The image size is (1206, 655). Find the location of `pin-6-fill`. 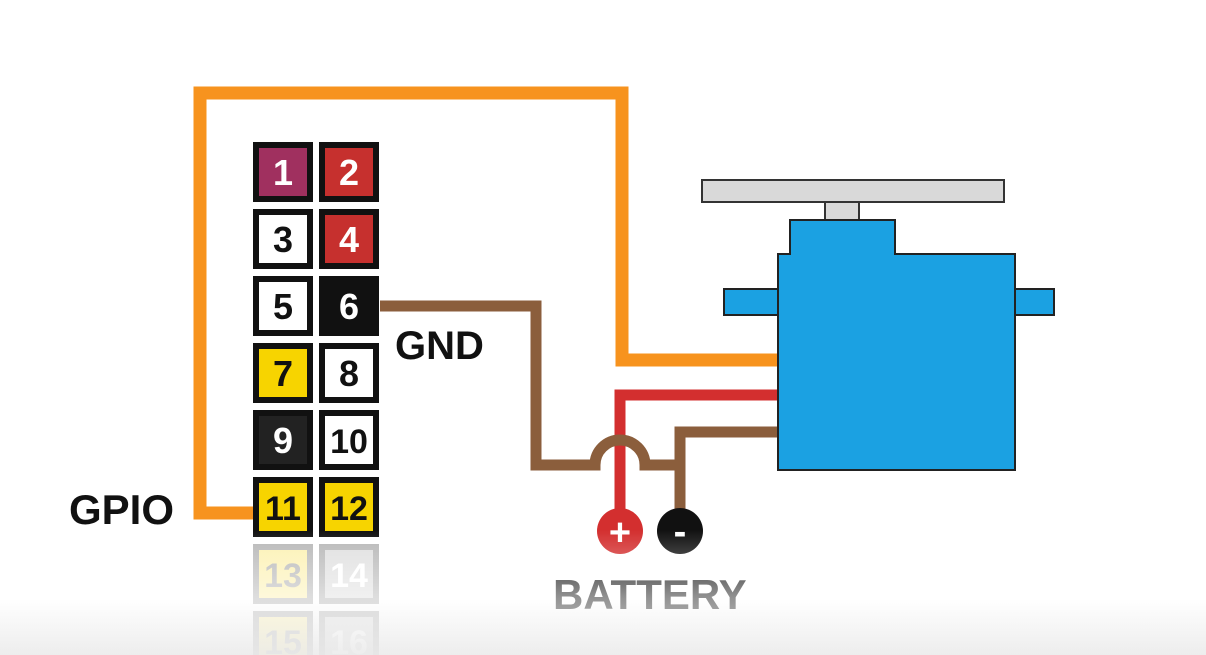

pin-6-fill is located at coordinates (349, 306).